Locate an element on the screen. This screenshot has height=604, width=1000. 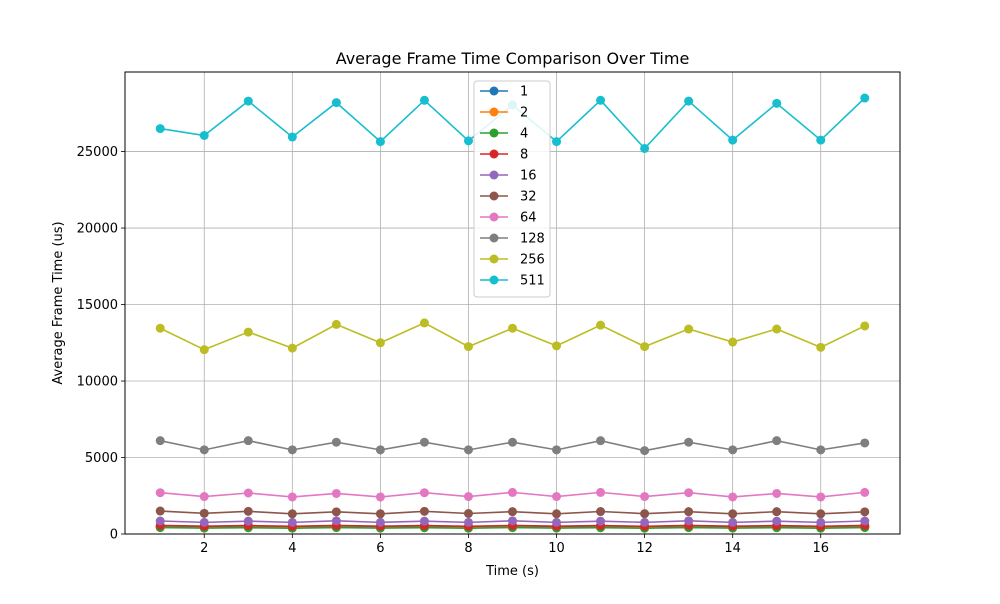
x-tick-label: 4 is located at coordinates (292, 548).